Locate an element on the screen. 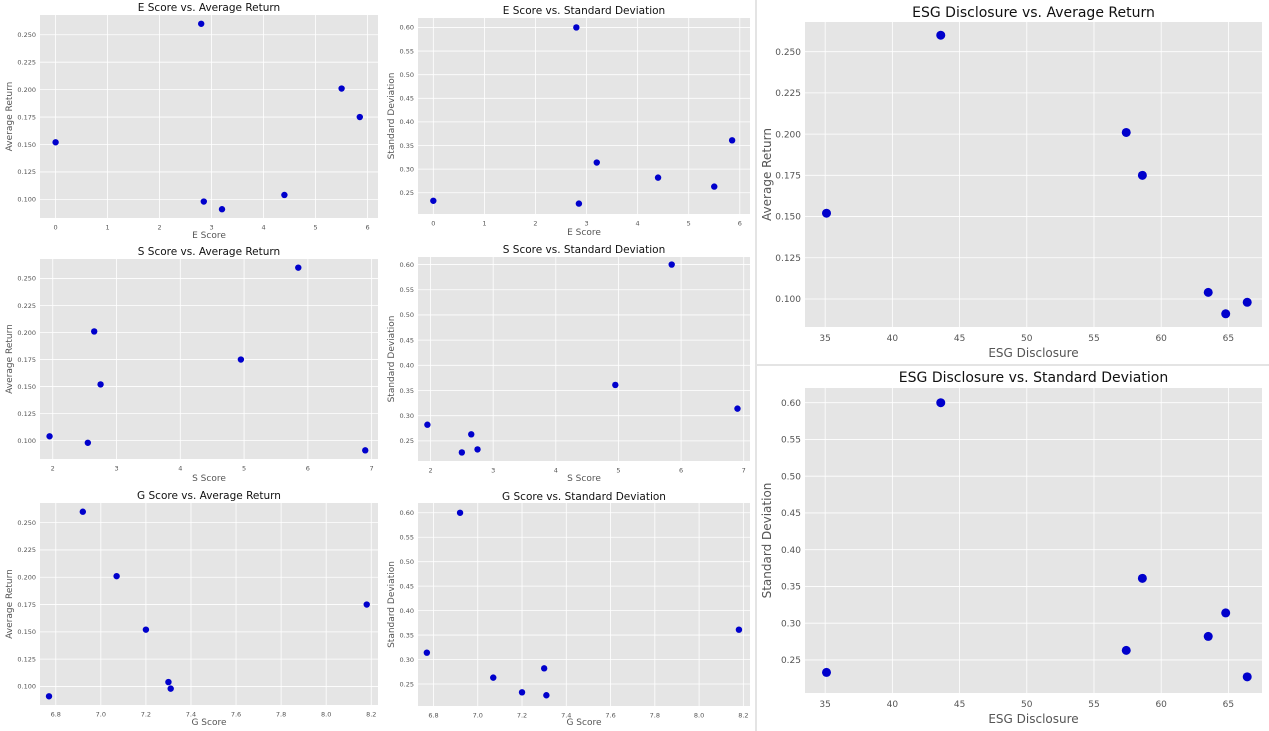 The width and height of the screenshot is (1269, 731). x-tick-label: 7.4 is located at coordinates (566, 716).